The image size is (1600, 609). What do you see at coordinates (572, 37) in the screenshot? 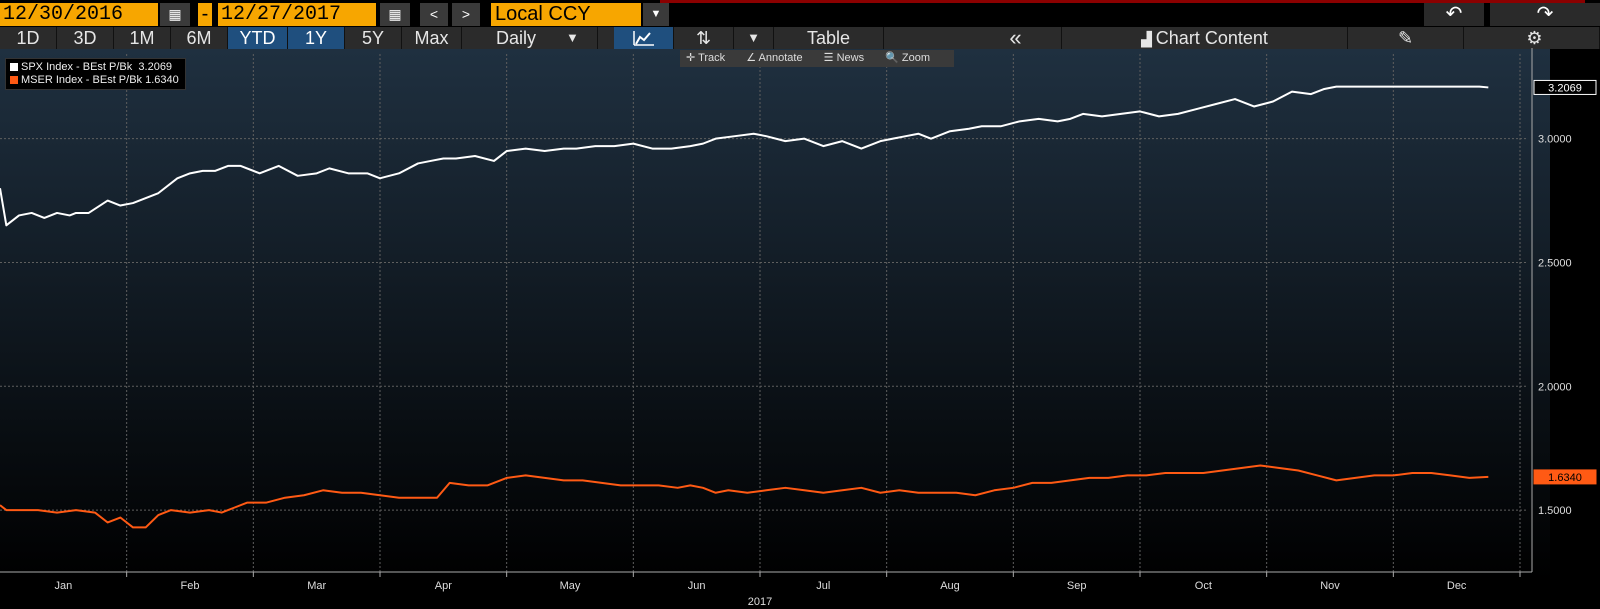
I see `frequency-dropdown-icon: ▼` at bounding box center [572, 37].